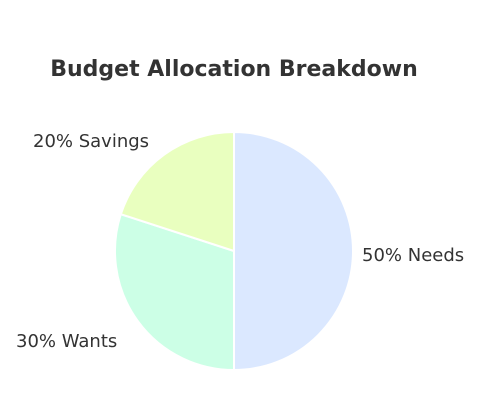  What do you see at coordinates (293, 251) in the screenshot?
I see `pie-slice-needs` at bounding box center [293, 251].